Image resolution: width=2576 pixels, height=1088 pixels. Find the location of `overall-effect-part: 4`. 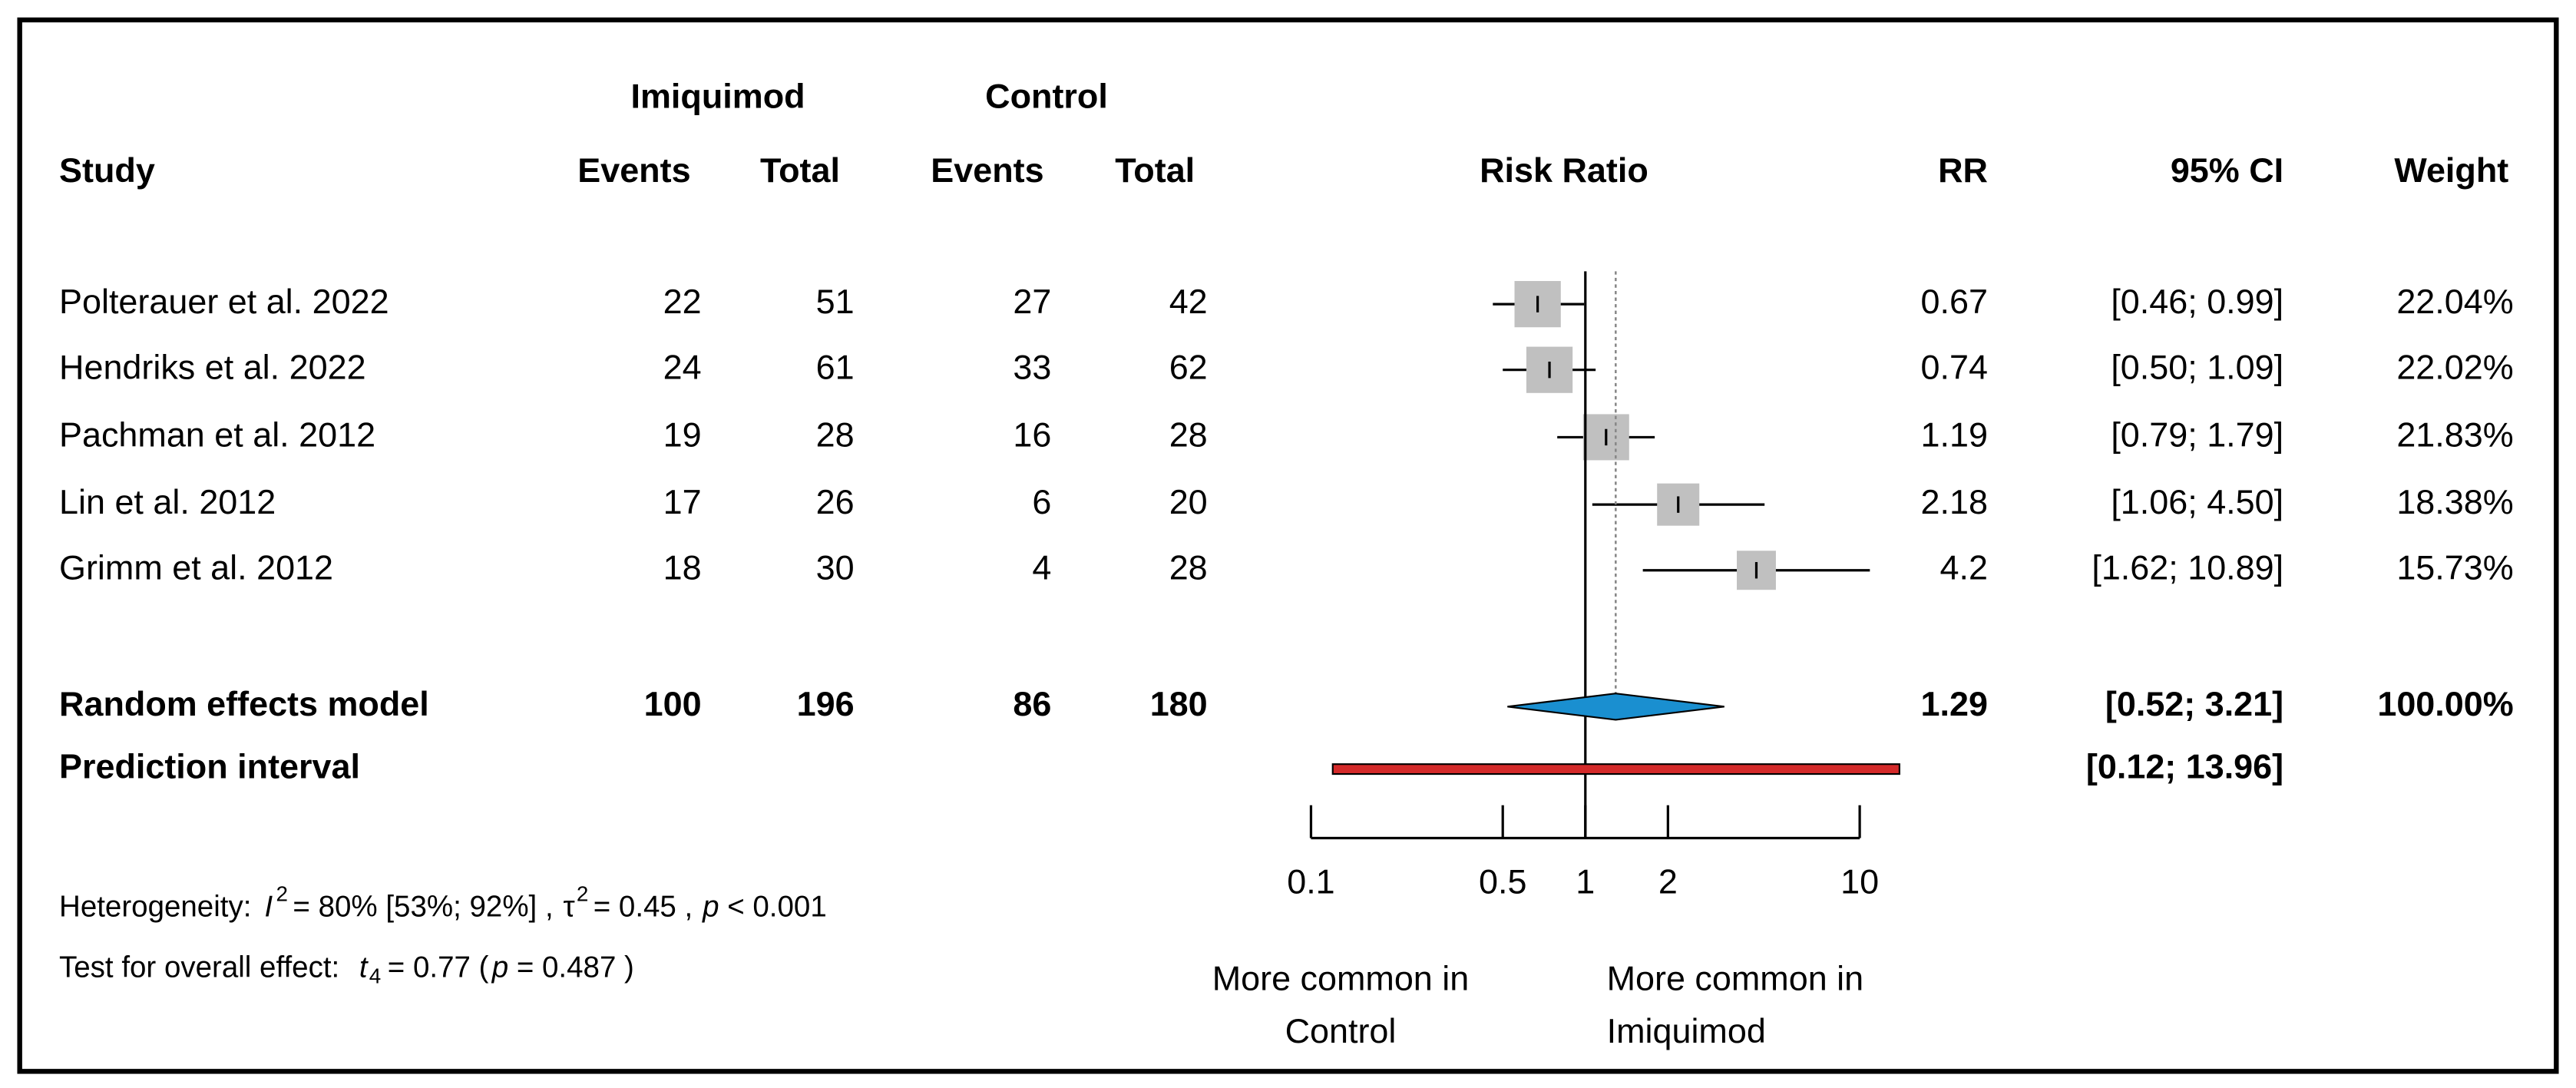

overall-effect-part: 4 is located at coordinates (375, 976).